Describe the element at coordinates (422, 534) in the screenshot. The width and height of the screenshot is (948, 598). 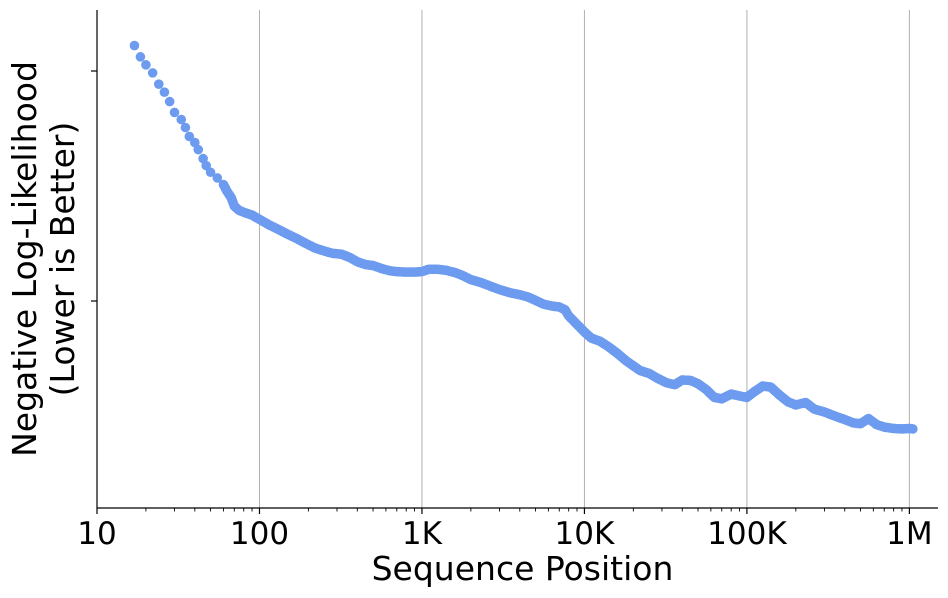
I see `x-tick-label: 1K` at that location.